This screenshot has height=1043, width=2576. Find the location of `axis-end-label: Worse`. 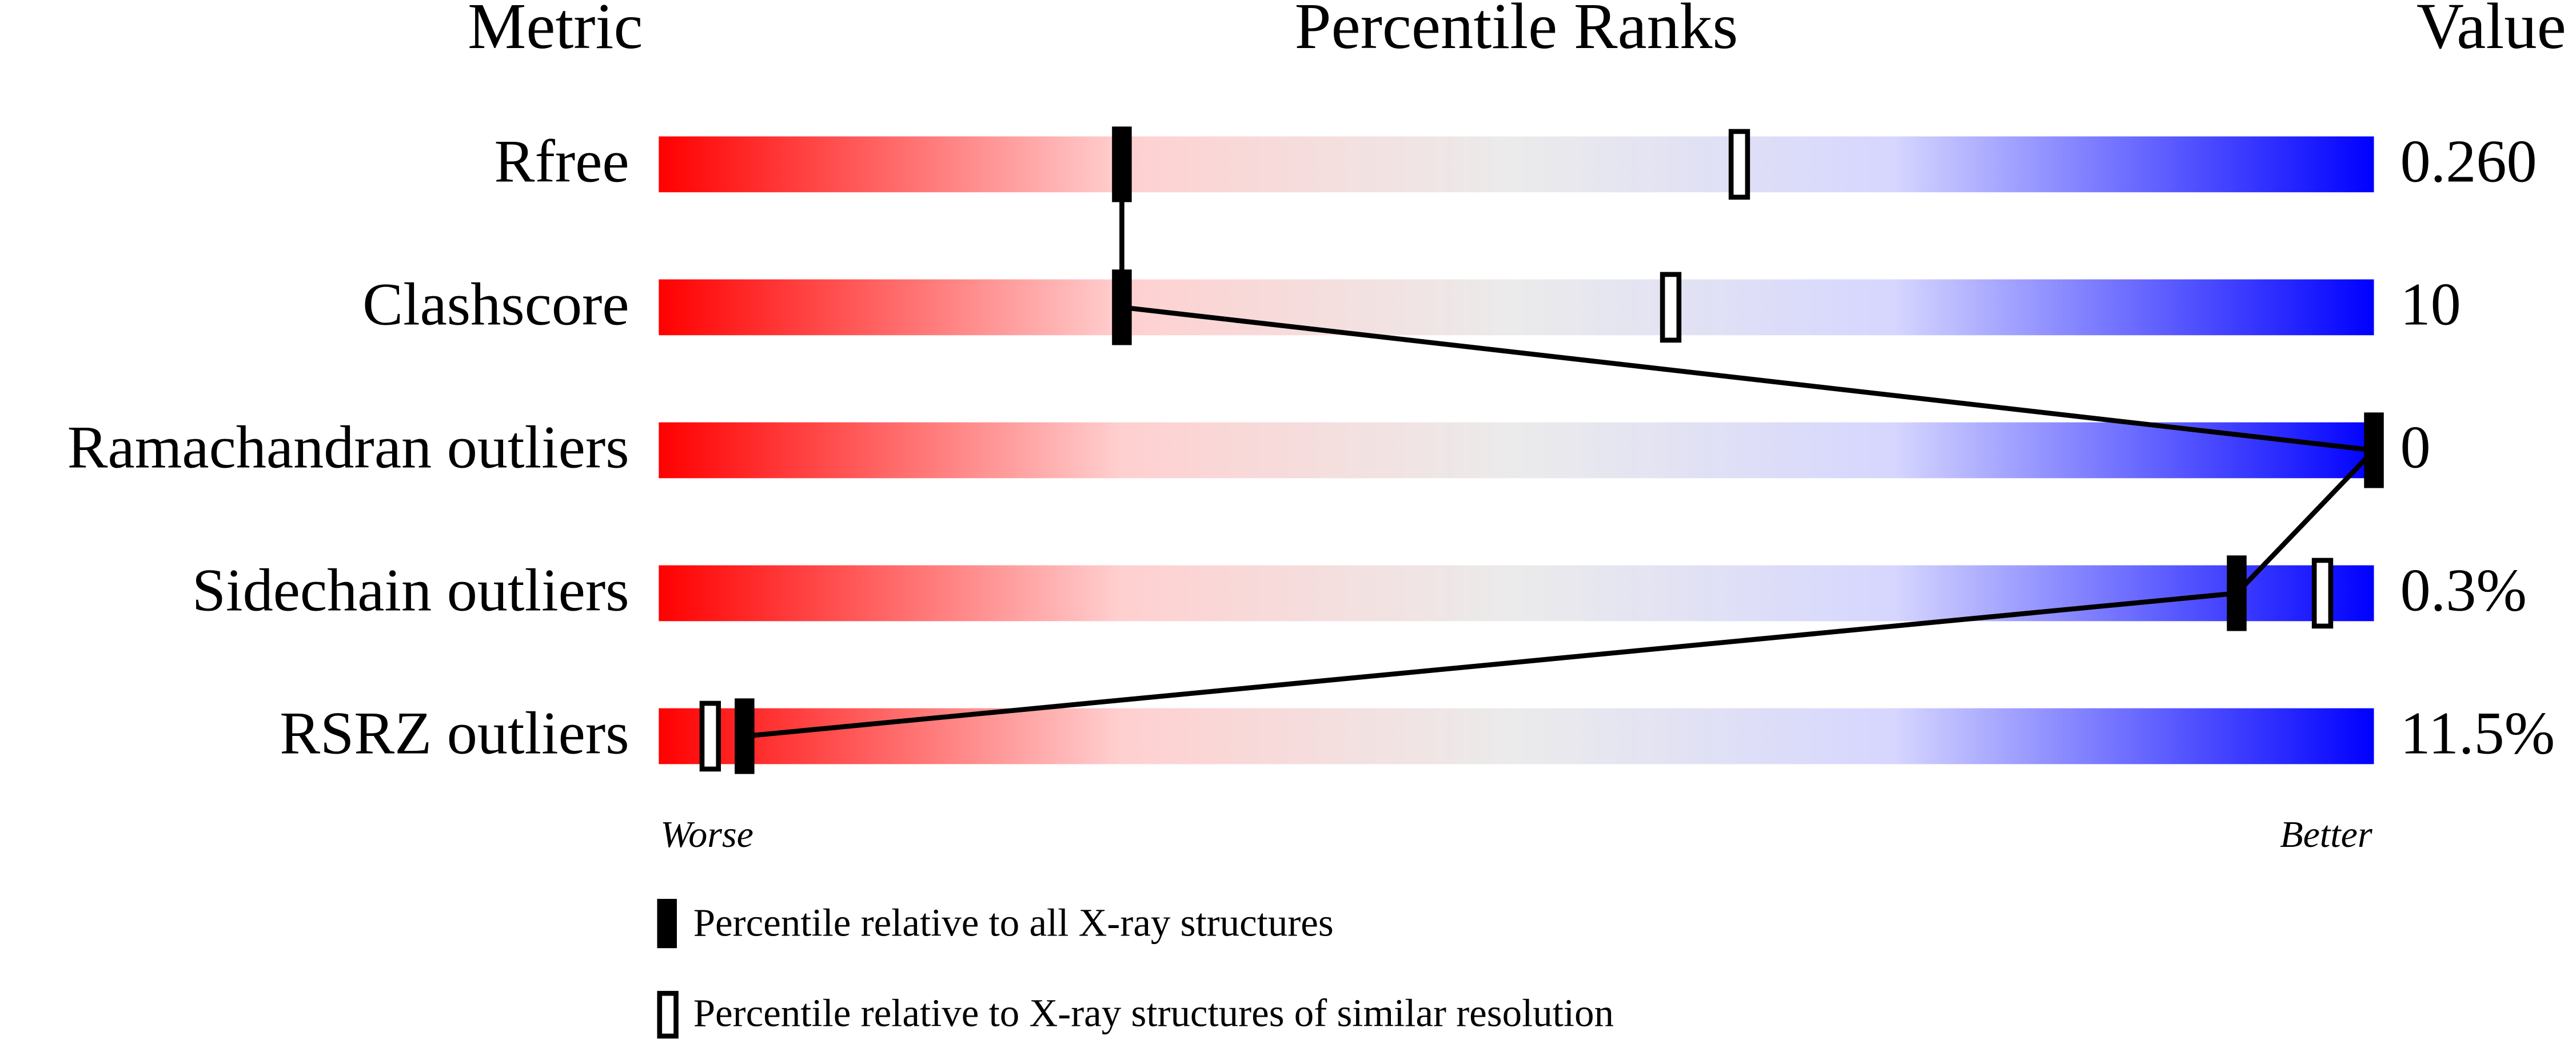

axis-end-label: Worse is located at coordinates (706, 835).